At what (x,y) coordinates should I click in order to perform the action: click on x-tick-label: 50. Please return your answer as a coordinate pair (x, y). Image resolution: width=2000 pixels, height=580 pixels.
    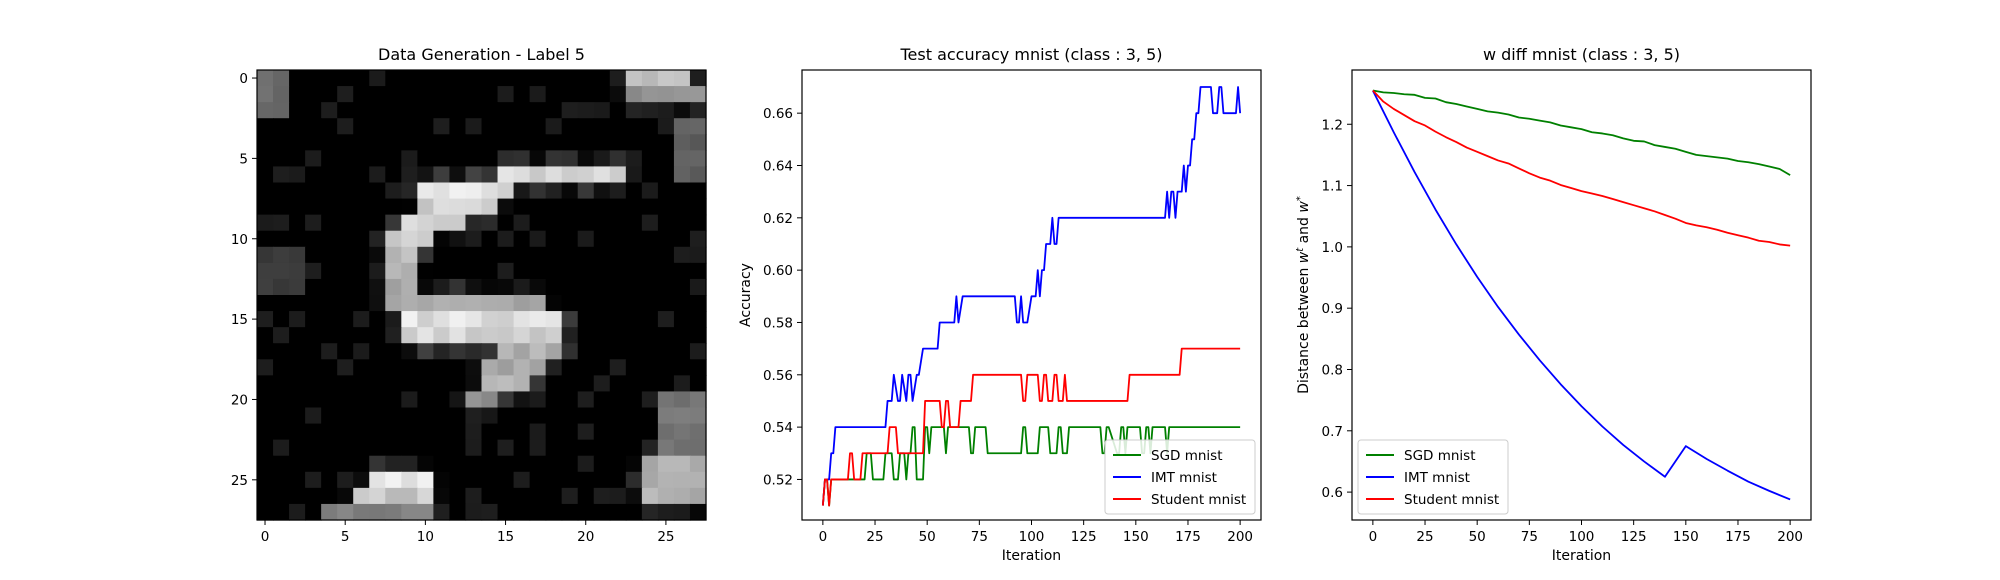
    Looking at the image, I should click on (1477, 537).